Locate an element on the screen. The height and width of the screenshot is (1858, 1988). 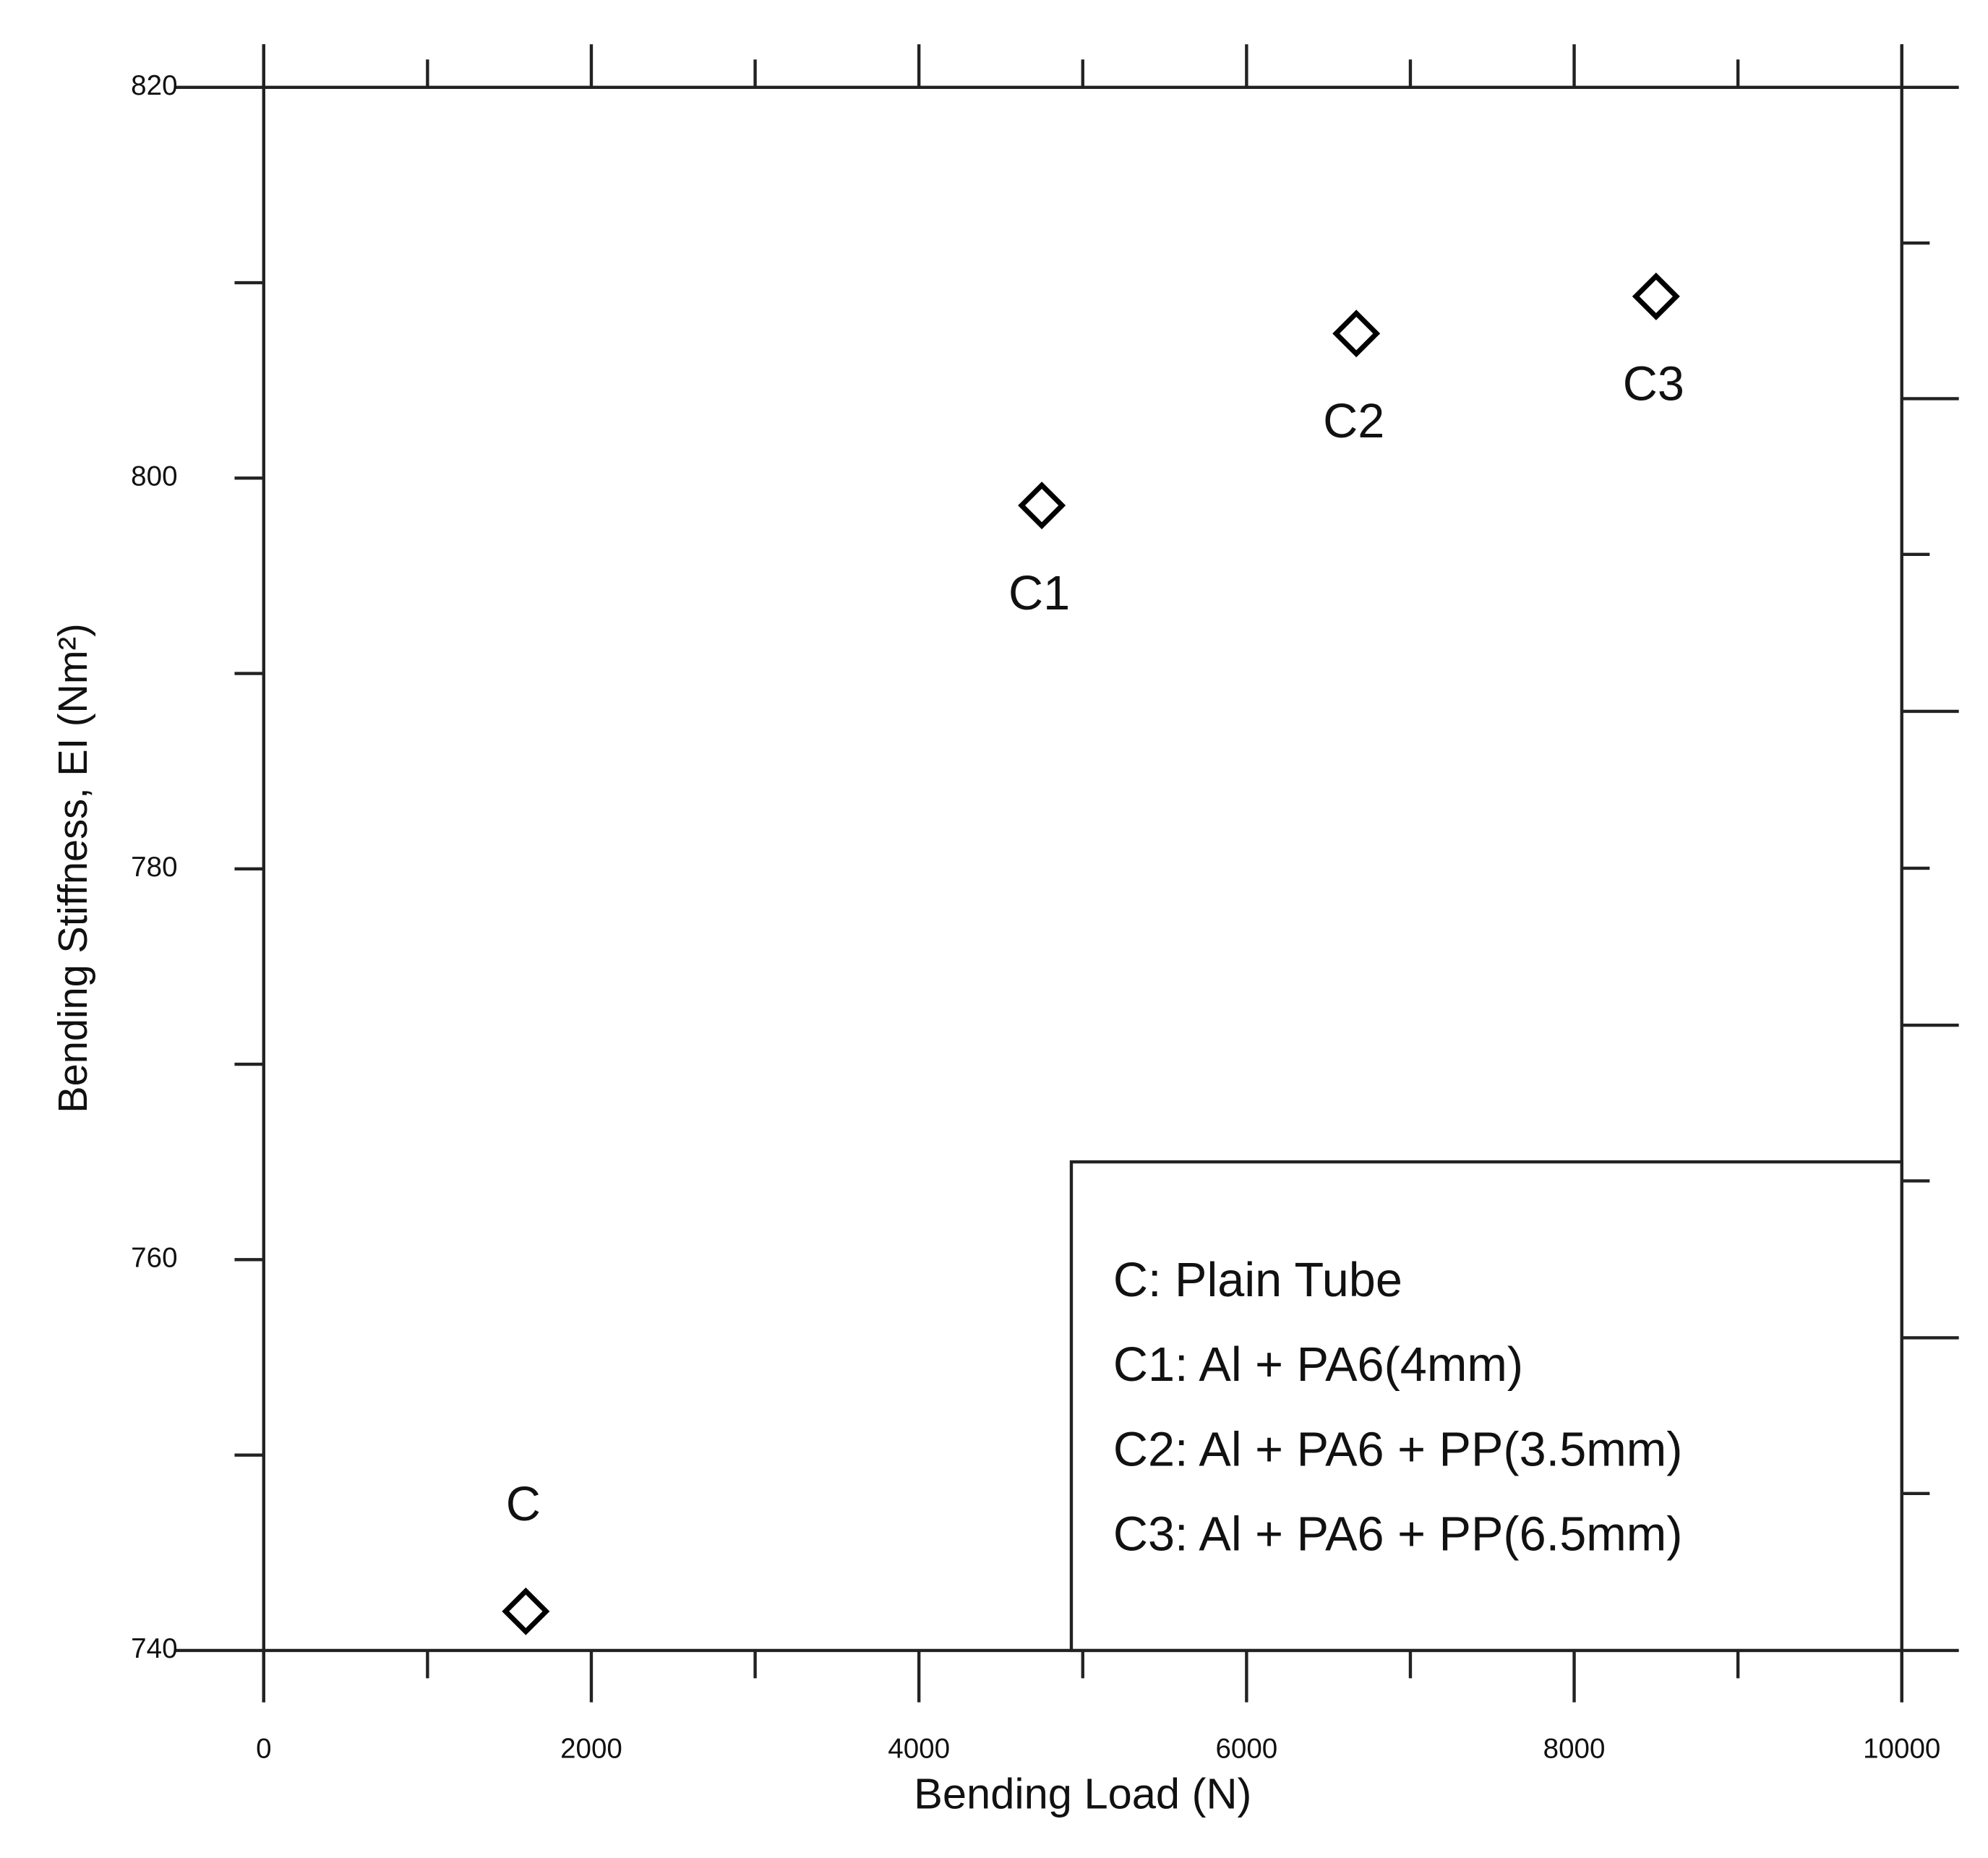
x-tick-label: 6000 is located at coordinates (1246, 1748).